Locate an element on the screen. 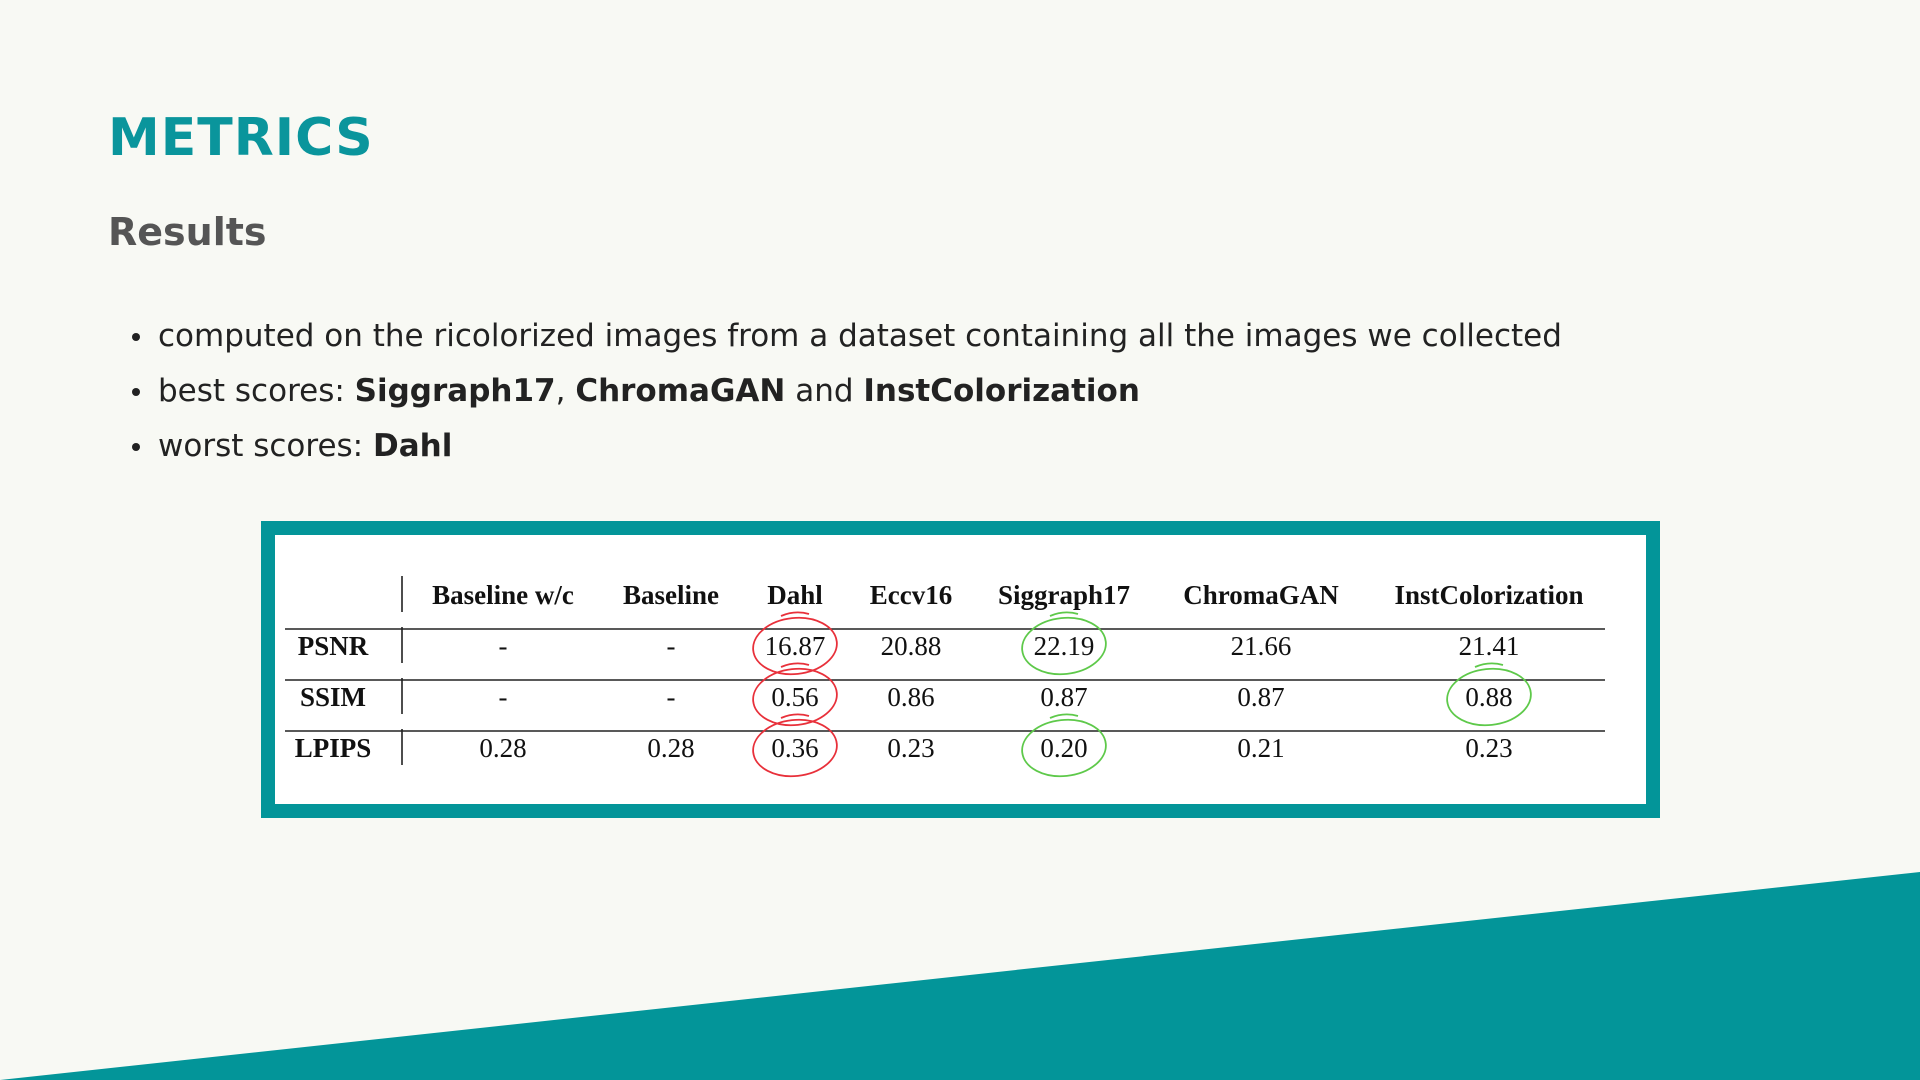  slide-title: METRICS is located at coordinates (241, 138).